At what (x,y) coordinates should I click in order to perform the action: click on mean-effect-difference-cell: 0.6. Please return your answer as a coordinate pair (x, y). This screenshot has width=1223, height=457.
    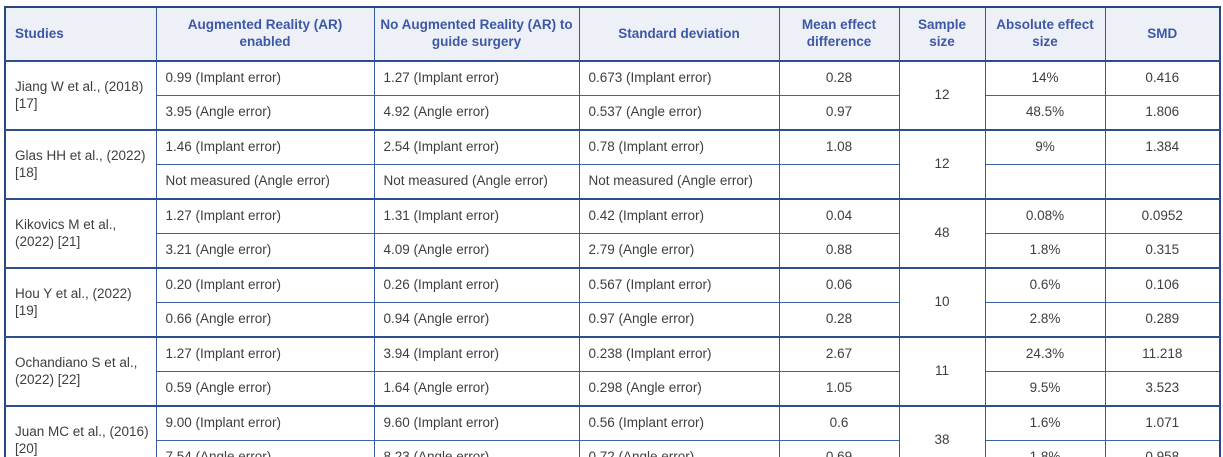
    Looking at the image, I should click on (839, 423).